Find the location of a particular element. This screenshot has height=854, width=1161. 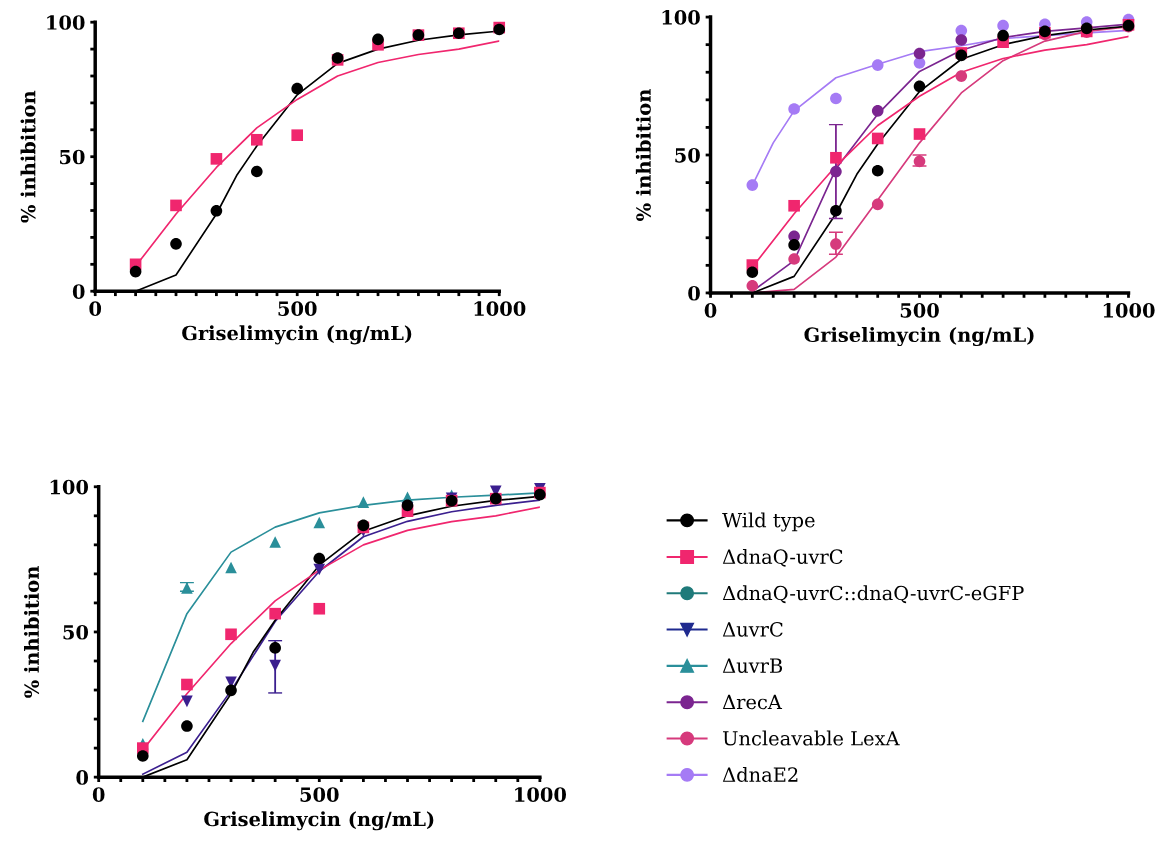

legend-label: ΔdnaE2 is located at coordinates (760, 774).